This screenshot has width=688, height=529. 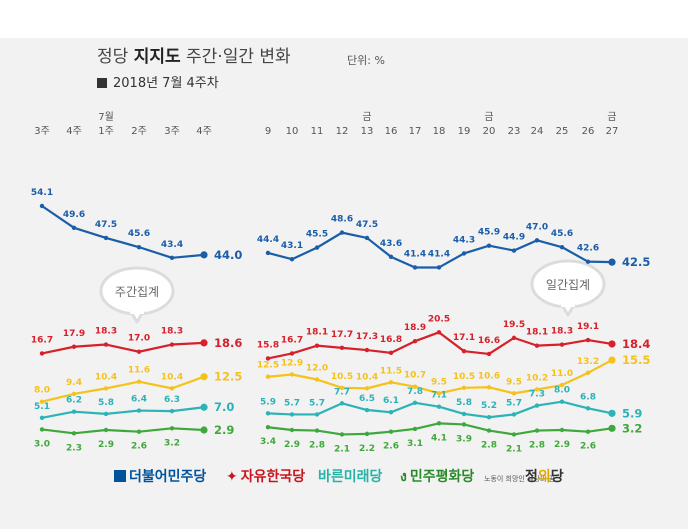 What do you see at coordinates (489, 341) in the screenshot?
I see `data-label-daily-자유한국당: 16.6` at bounding box center [489, 341].